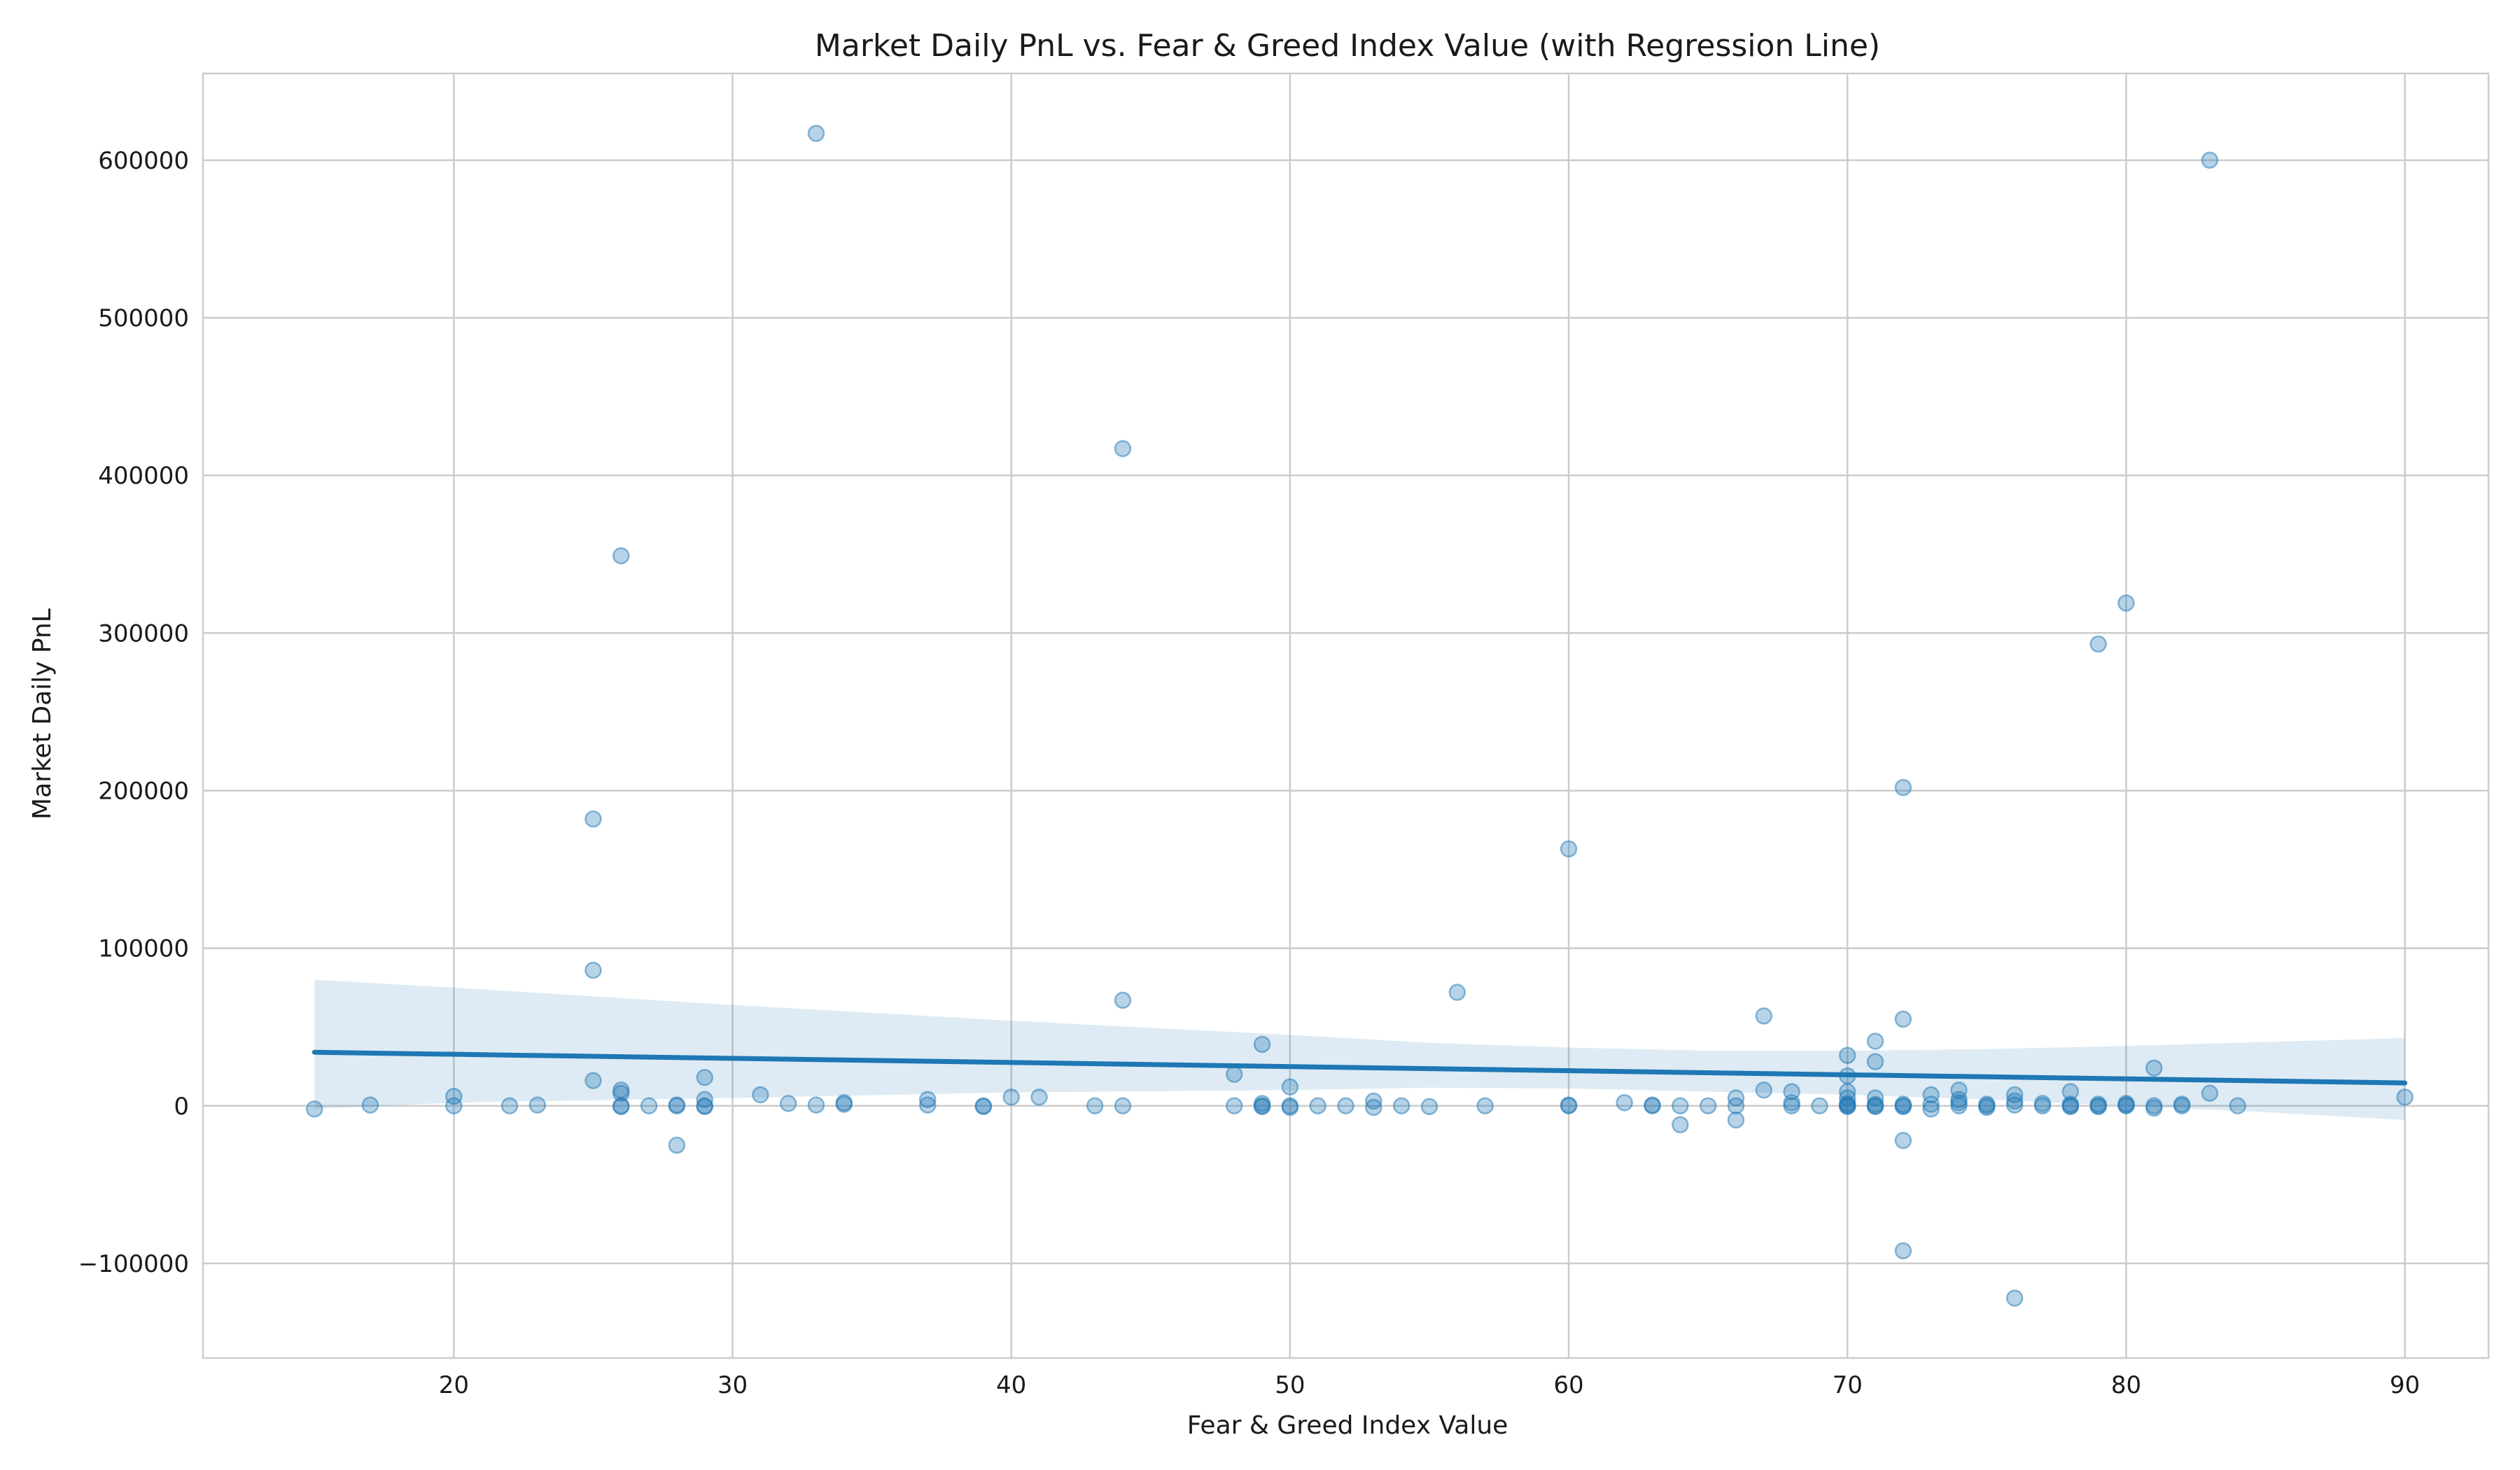 The height and width of the screenshot is (1470, 2520). I want to click on x-tick-label: 90, so click(2405, 1385).